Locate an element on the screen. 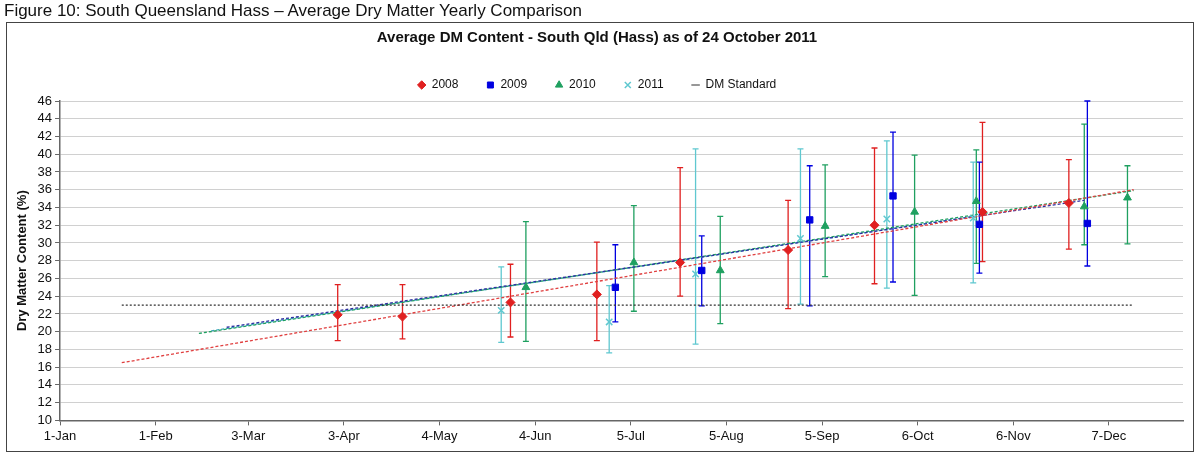 This screenshot has height=454, width=1200. legend-label: 2010 is located at coordinates (583, 84).